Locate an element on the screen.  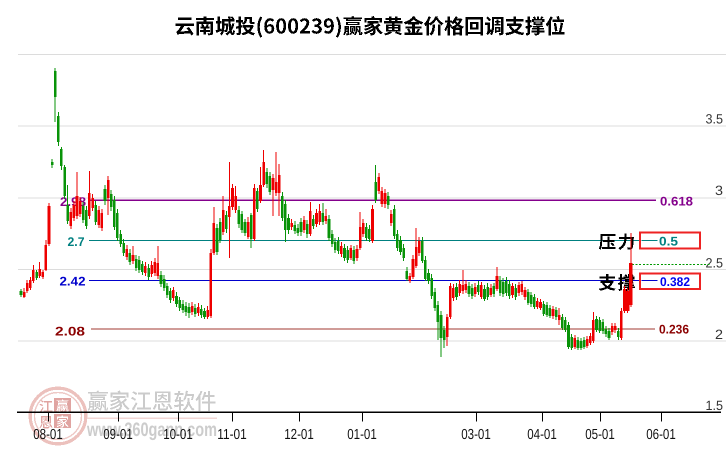
svg-text: 0.618 is located at coordinates (676, 202).